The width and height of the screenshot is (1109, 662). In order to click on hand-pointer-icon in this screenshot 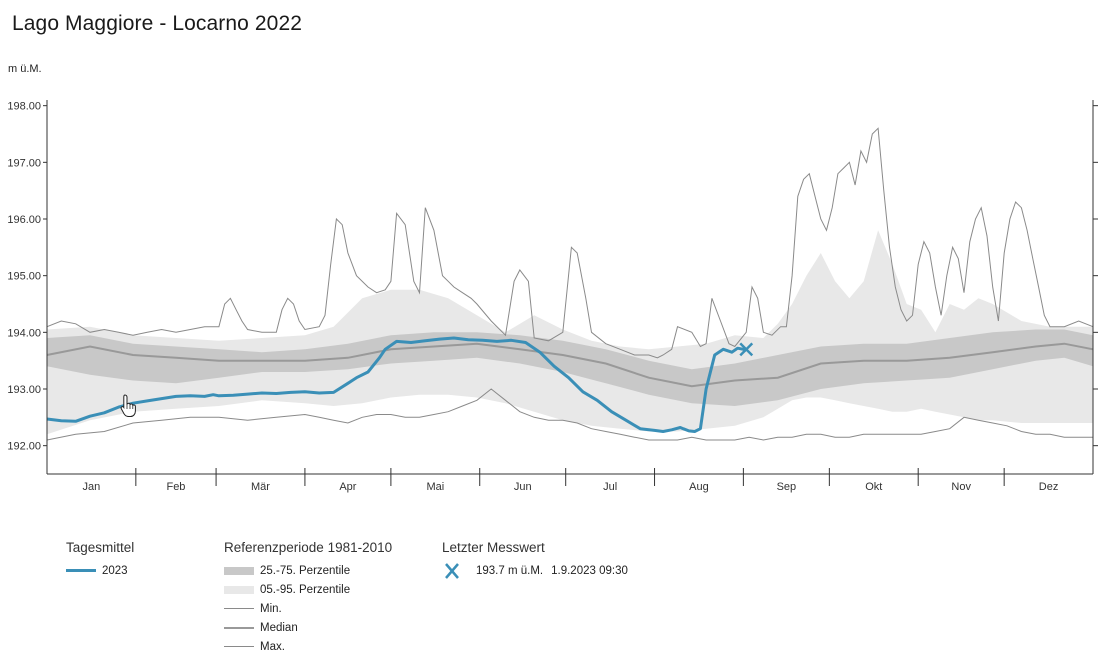, I will do `click(128, 405)`.